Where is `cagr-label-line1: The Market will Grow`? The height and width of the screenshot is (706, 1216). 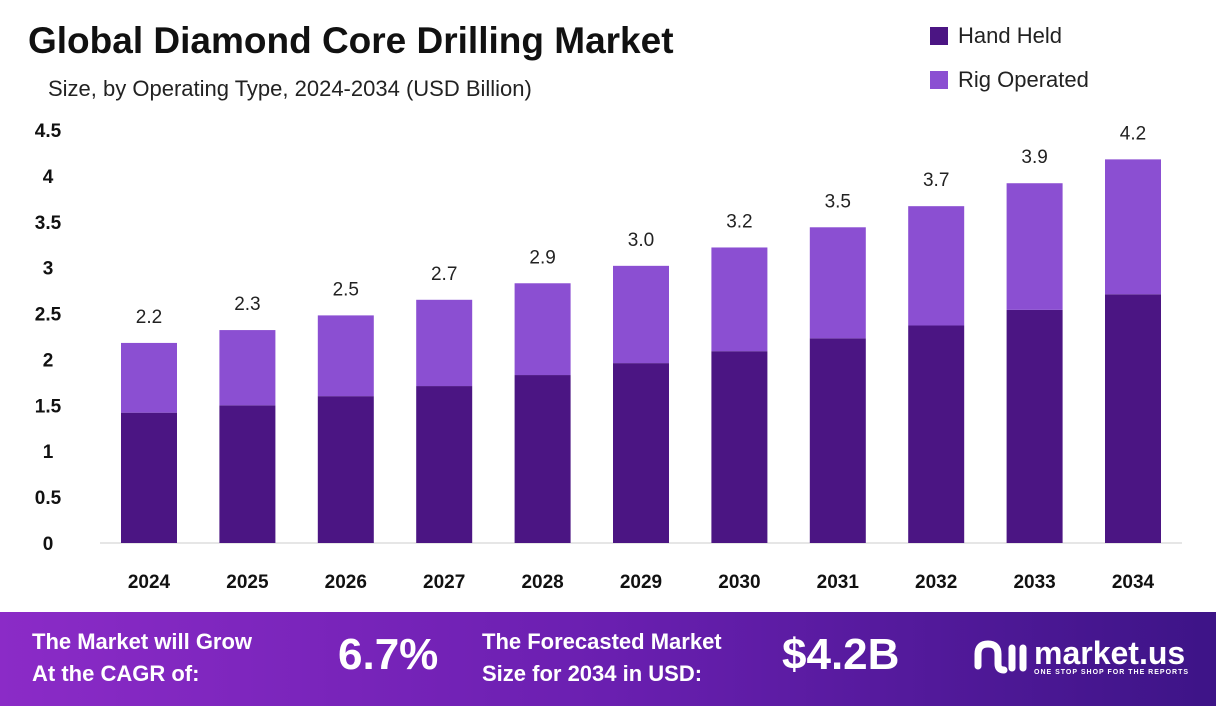 cagr-label-line1: The Market will Grow is located at coordinates (142, 641).